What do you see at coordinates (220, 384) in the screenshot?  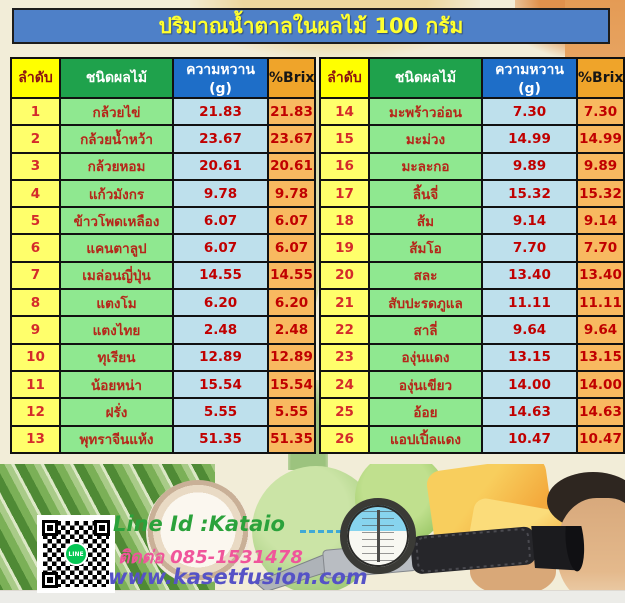 I see `sweetness-value: 15.54` at bounding box center [220, 384].